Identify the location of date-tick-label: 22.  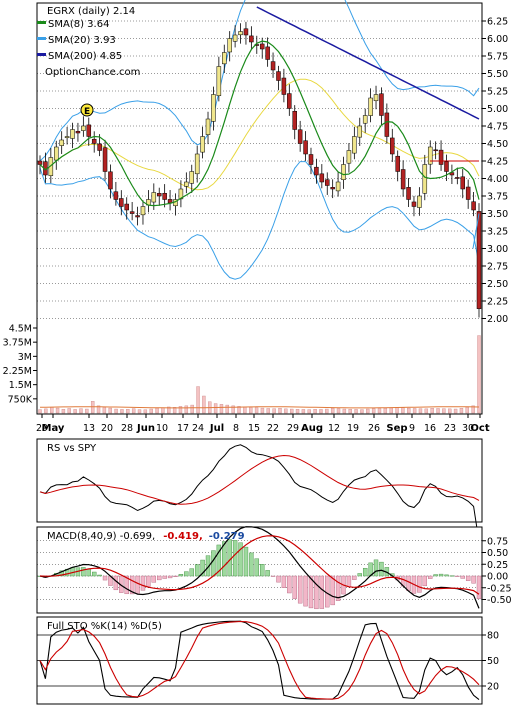
(273, 428).